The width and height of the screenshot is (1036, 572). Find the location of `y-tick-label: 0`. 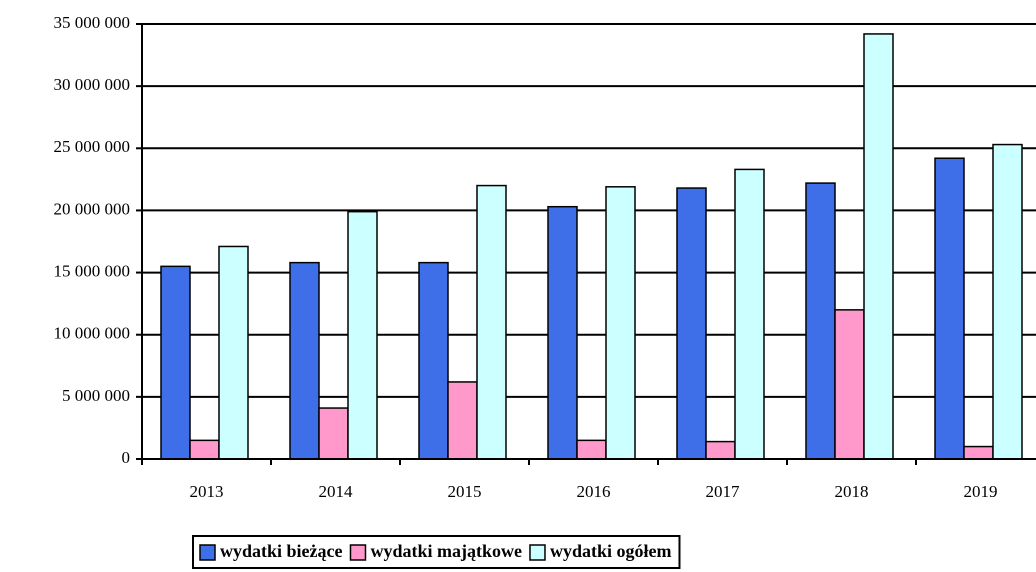

y-tick-label: 0 is located at coordinates (126, 457).